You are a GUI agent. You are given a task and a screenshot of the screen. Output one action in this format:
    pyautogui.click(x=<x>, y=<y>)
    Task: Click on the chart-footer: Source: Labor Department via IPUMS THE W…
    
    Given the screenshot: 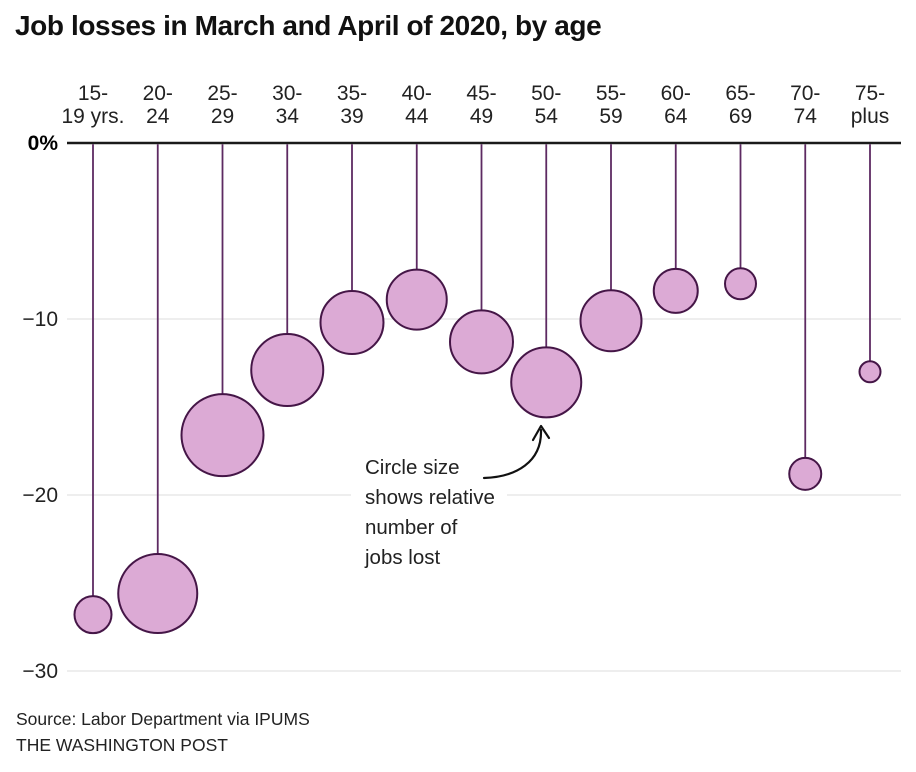 What is the action you would take?
    pyautogui.click(x=163, y=732)
    